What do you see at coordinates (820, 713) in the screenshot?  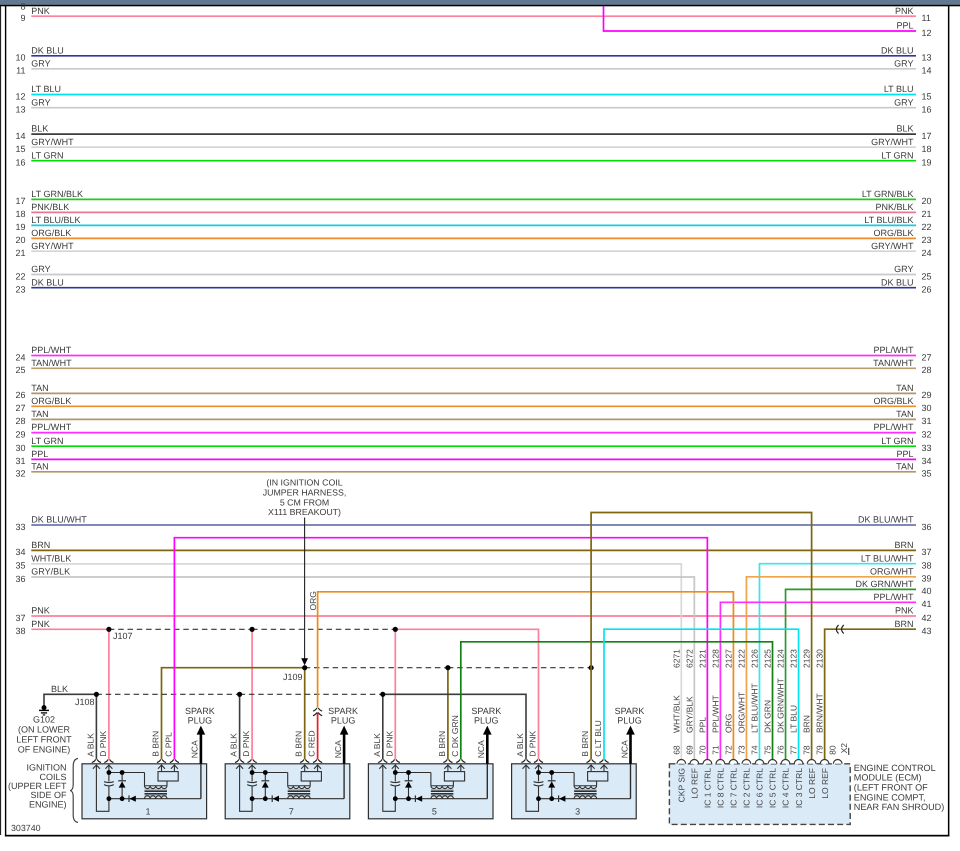 I see `svg-text: BRN/WHT` at bounding box center [820, 713].